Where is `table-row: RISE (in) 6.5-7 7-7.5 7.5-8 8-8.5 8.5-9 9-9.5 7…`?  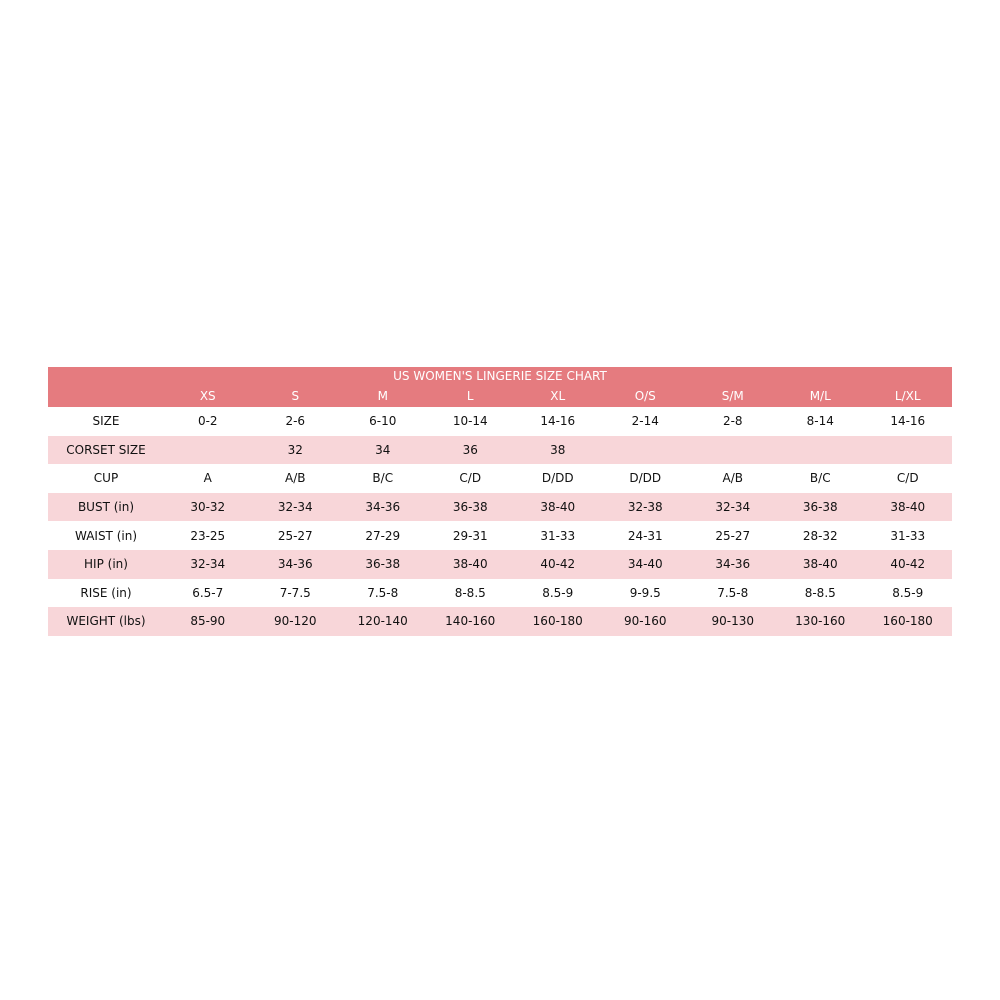 table-row: RISE (in) 6.5-7 7-7.5 7.5-8 8-8.5 8.5-9 9-9.5 7… is located at coordinates (500, 593).